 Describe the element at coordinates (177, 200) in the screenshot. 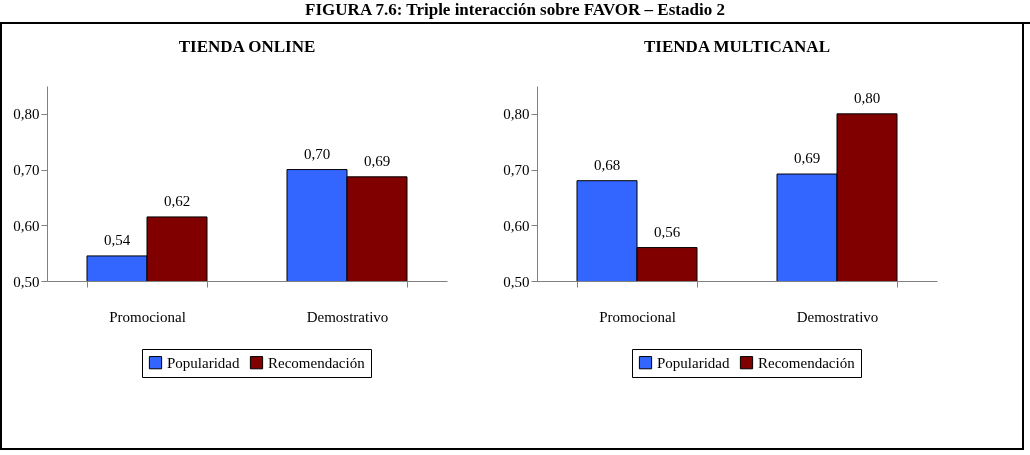

I see `data-label: 0,62` at that location.